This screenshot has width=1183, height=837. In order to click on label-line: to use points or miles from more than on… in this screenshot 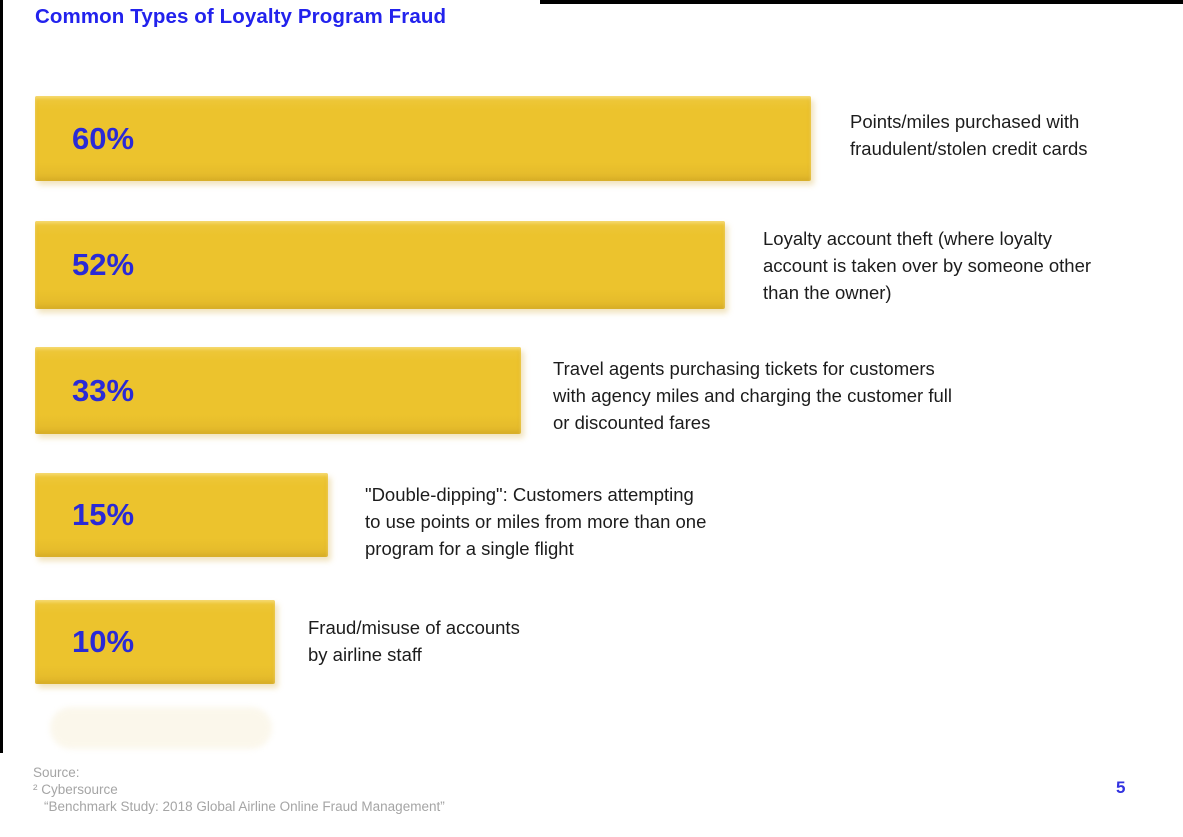, I will do `click(536, 522)`.